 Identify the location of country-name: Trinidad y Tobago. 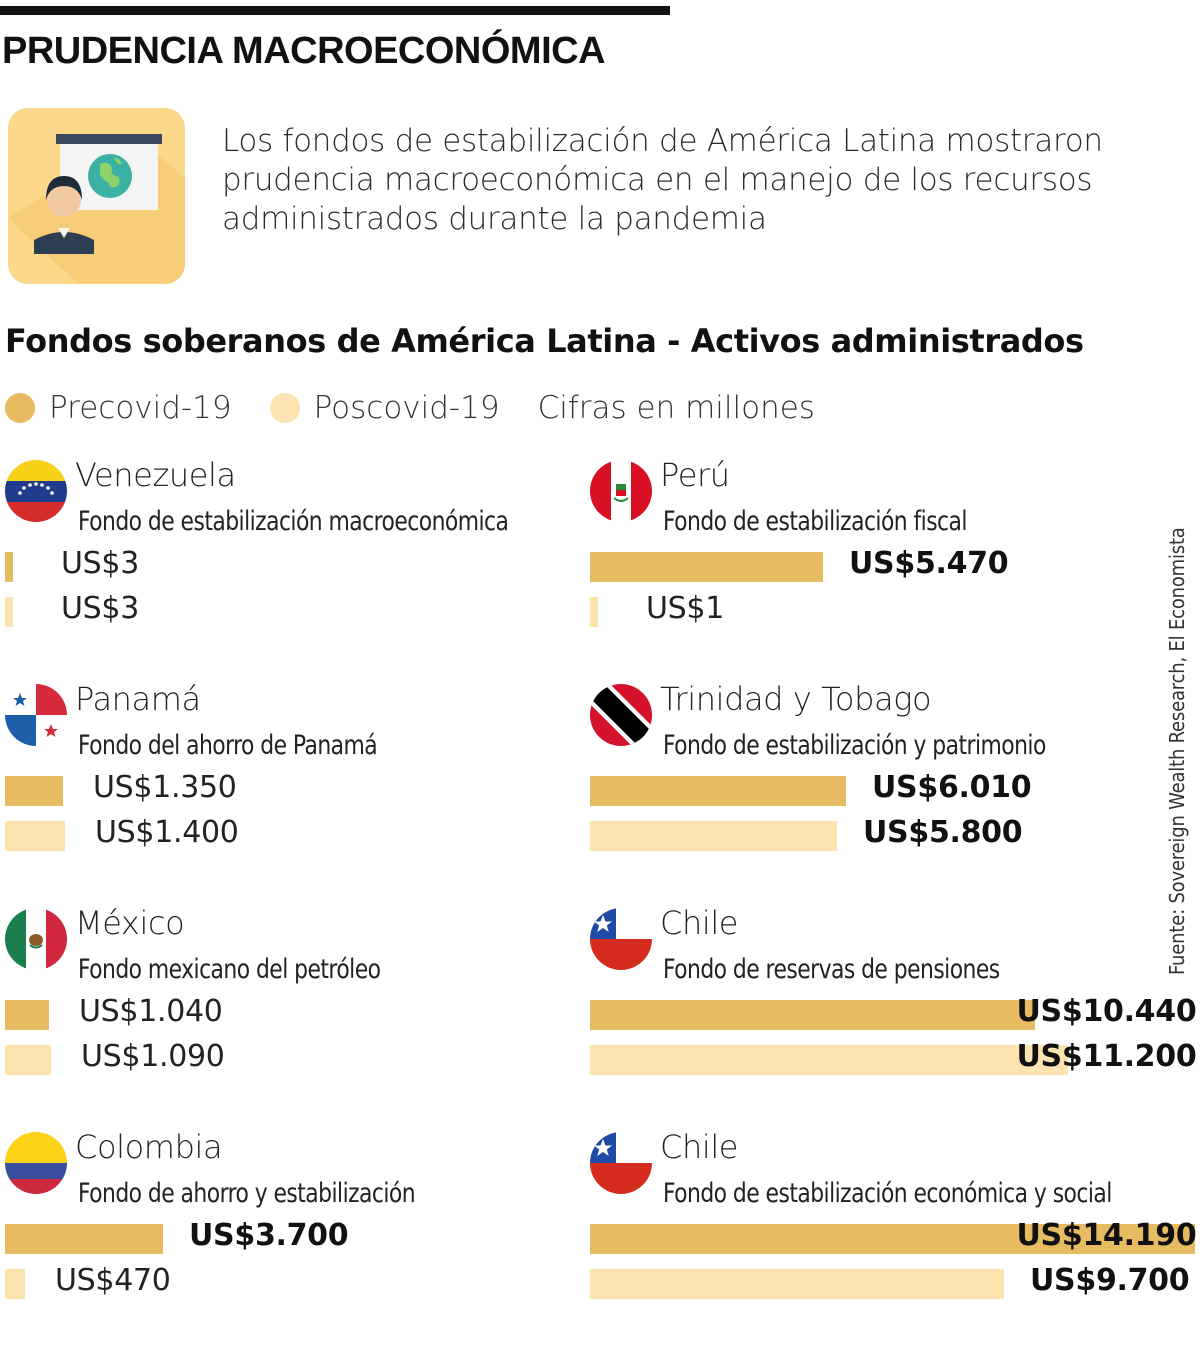
(796, 699).